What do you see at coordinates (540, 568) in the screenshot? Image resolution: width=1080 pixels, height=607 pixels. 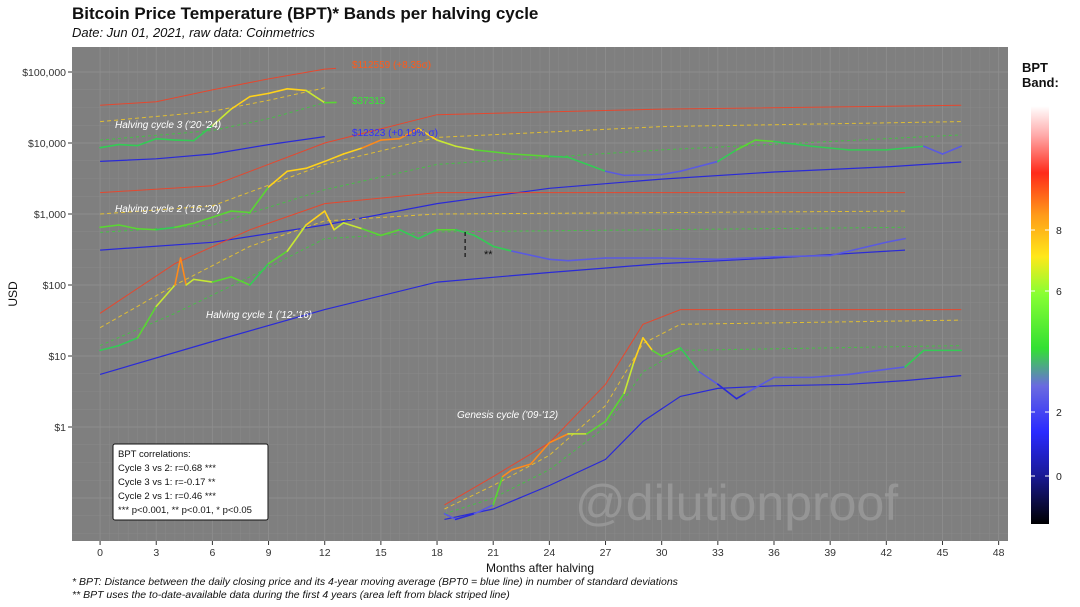 I see `x-axis-title: Months after halving` at bounding box center [540, 568].